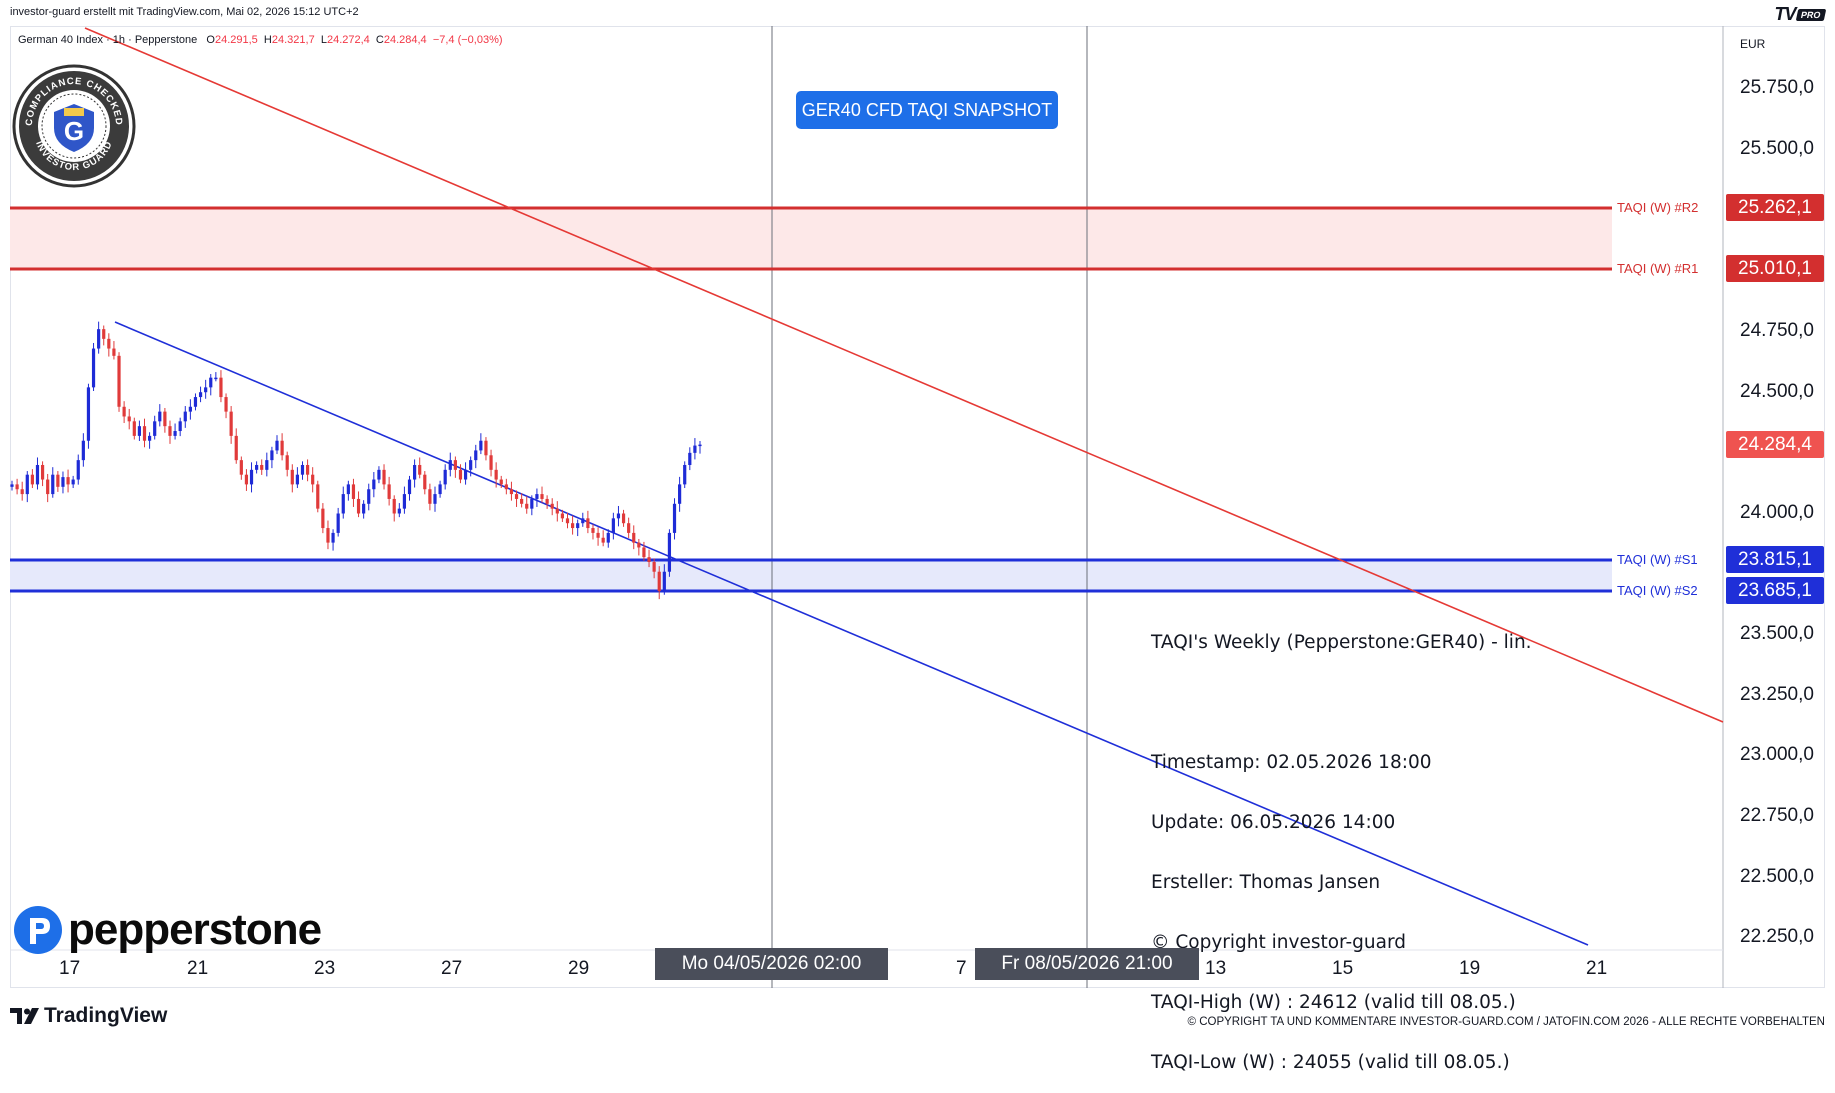 The width and height of the screenshot is (1835, 1093). I want to click on symbol-interval: 1h, so click(119, 40).